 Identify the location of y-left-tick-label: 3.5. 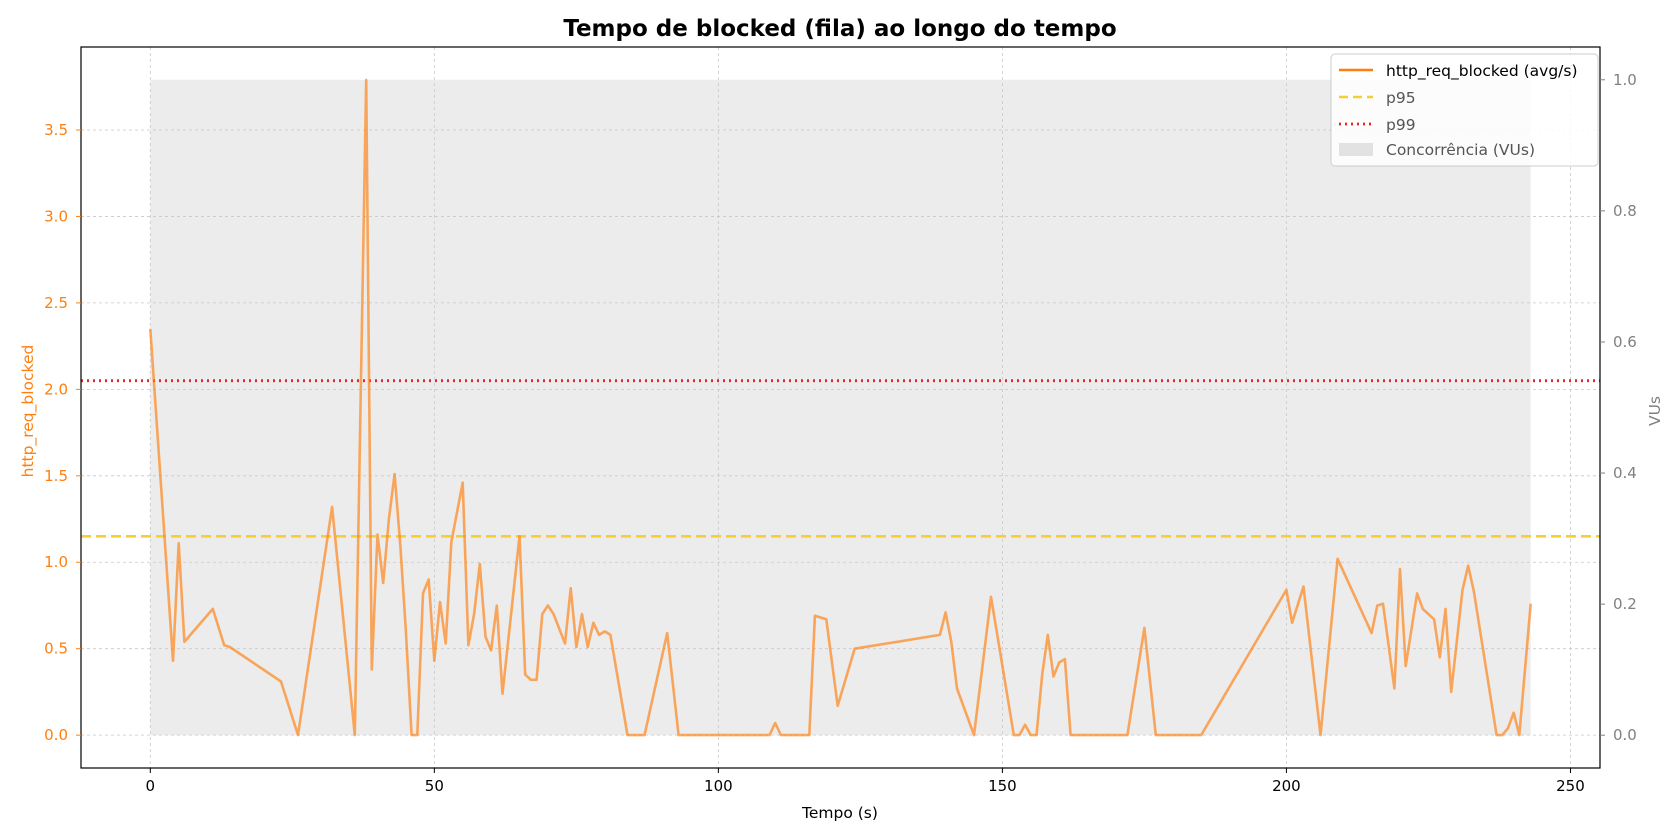
(56, 130).